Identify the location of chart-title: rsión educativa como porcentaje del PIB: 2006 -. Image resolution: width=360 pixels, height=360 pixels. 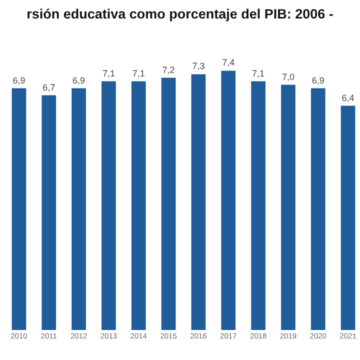
(180, 14).